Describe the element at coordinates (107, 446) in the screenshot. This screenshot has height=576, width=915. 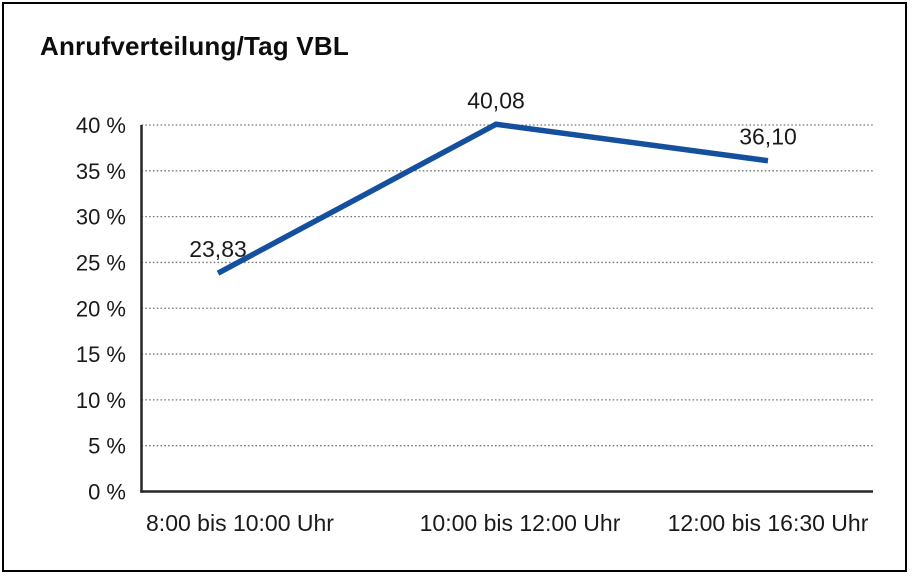
I see `y-tick-label: 5 %` at that location.